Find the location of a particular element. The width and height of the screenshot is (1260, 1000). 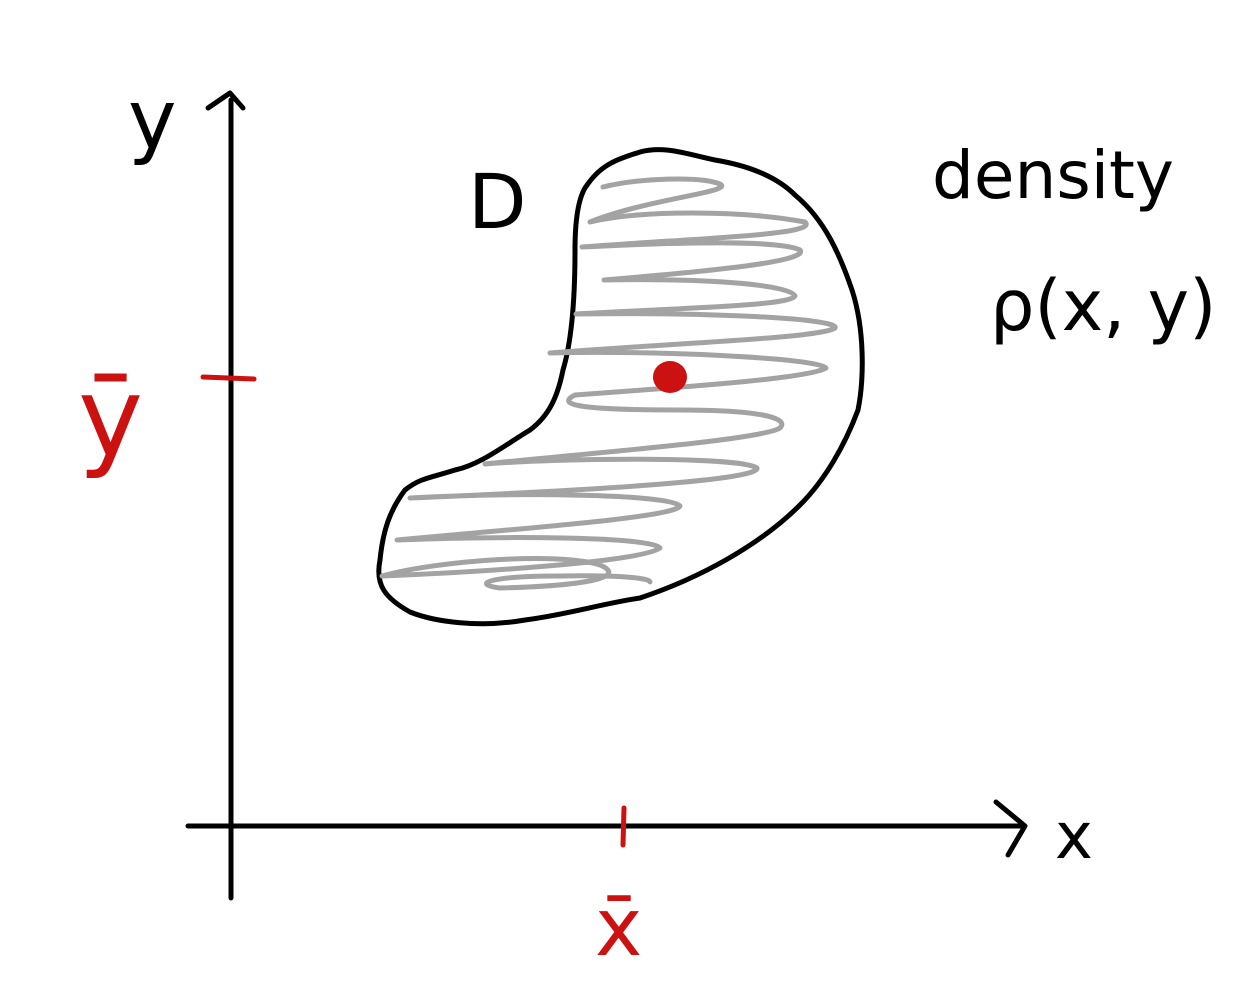

density-function: ρ(x, y) is located at coordinates (1103, 306).